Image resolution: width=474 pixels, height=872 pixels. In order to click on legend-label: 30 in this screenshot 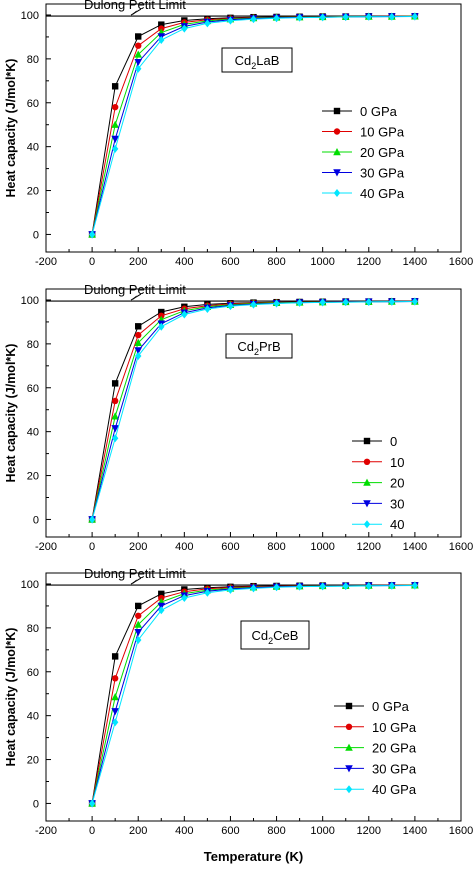, I will do `click(397, 503)`.